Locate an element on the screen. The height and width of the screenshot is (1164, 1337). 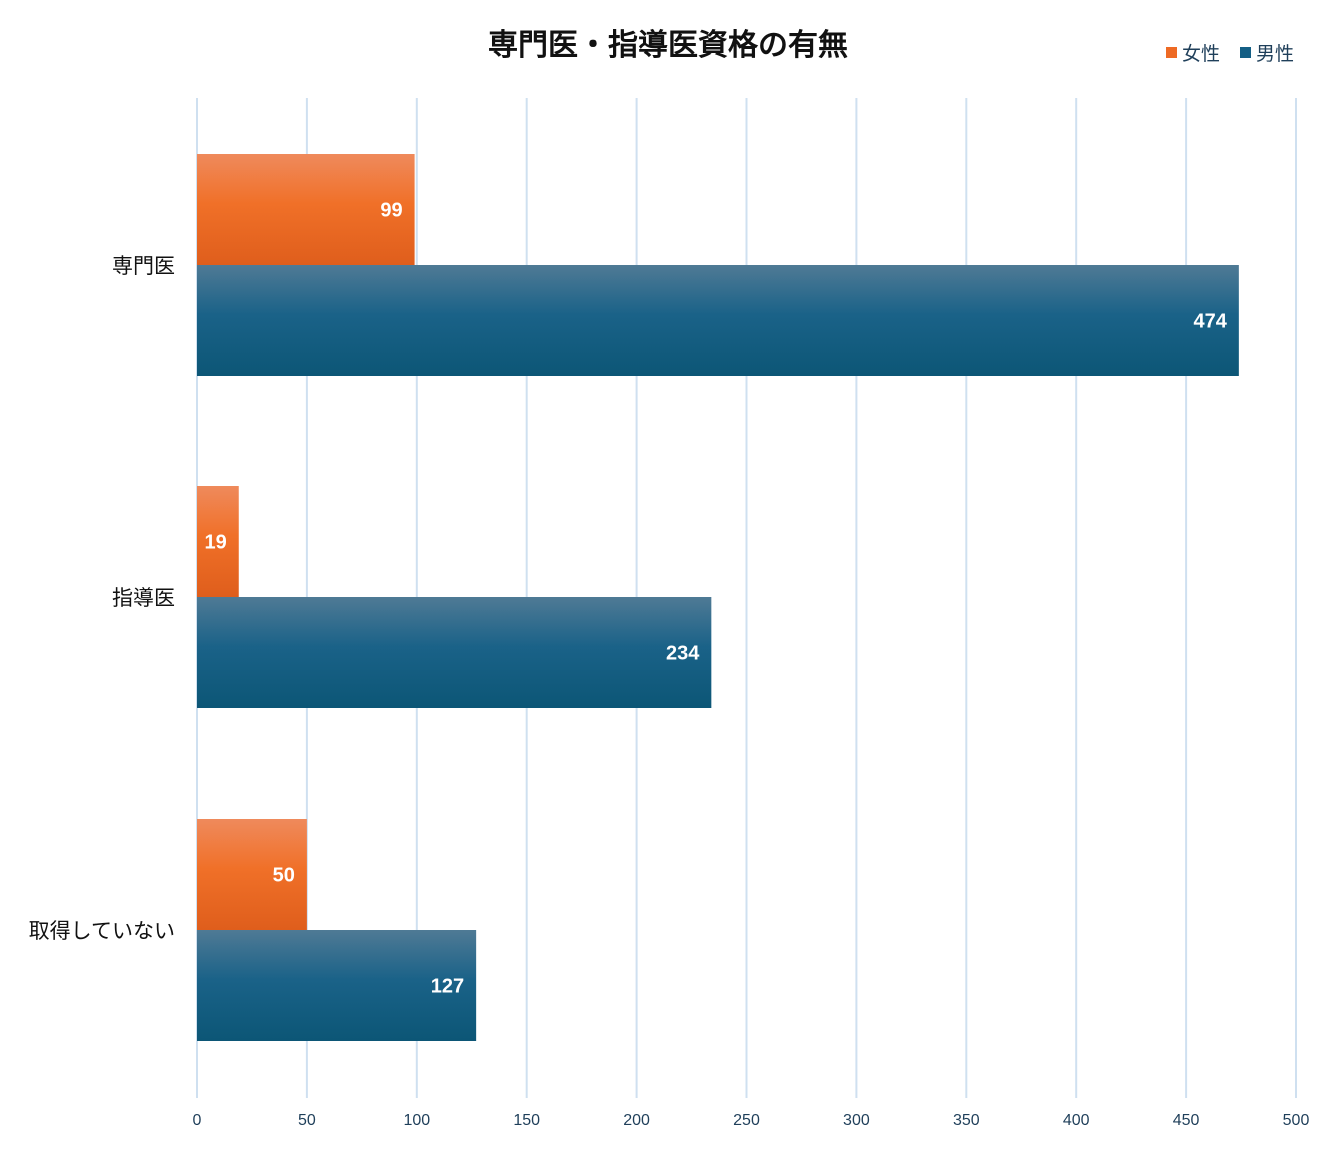
legend-label-female: 女性 is located at coordinates (1201, 54).